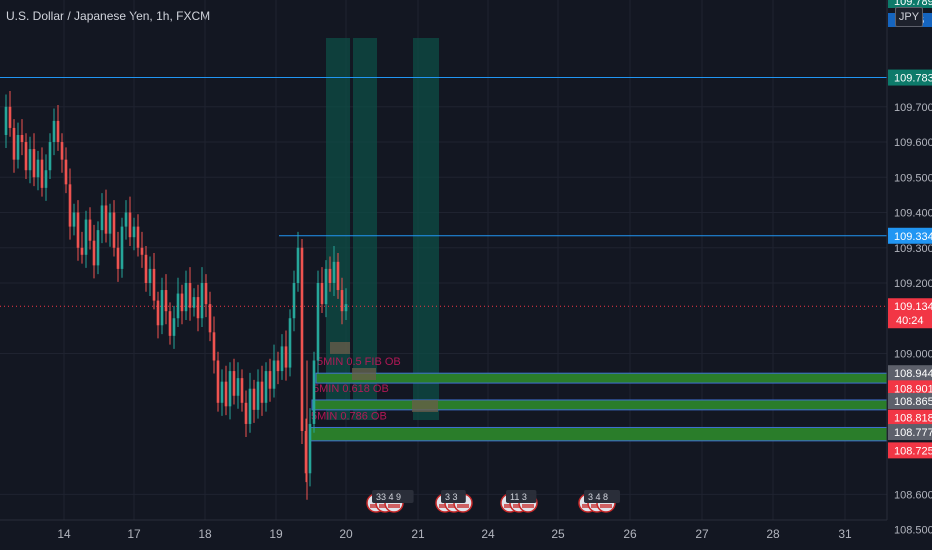 This screenshot has height=550, width=932. What do you see at coordinates (134, 534) in the screenshot?
I see `x-tick-label: 17` at bounding box center [134, 534].